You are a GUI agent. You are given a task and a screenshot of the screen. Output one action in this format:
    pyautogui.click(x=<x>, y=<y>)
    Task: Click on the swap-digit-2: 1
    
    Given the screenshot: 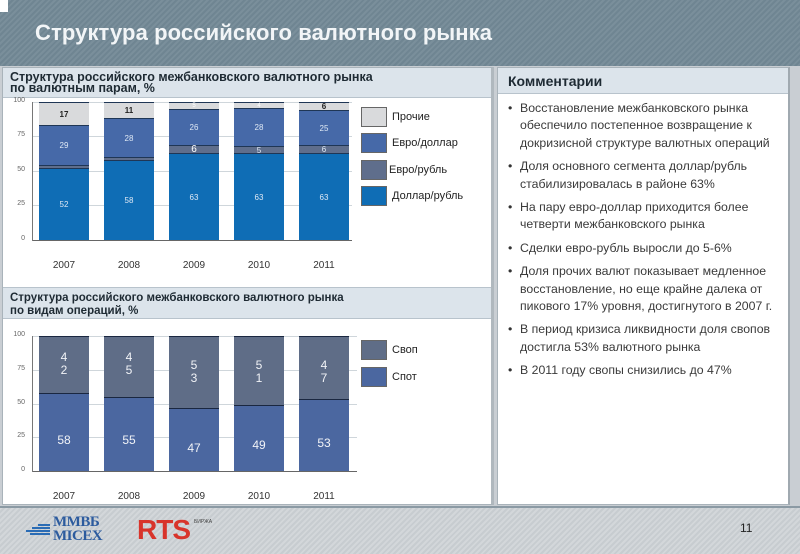 What is the action you would take?
    pyautogui.click(x=259, y=378)
    